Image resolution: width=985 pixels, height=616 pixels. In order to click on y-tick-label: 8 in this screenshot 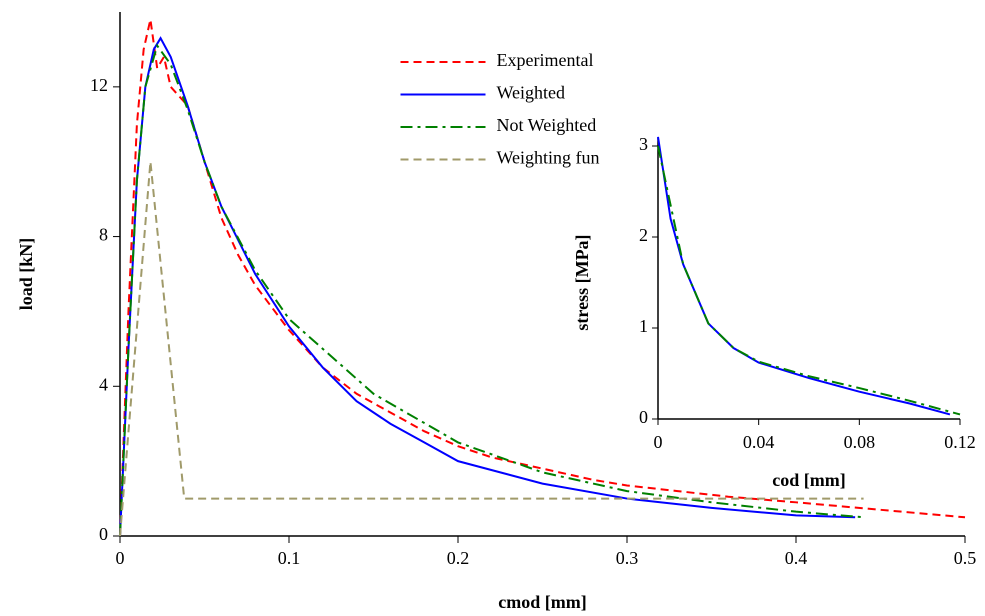, I will do `click(103, 235)`.